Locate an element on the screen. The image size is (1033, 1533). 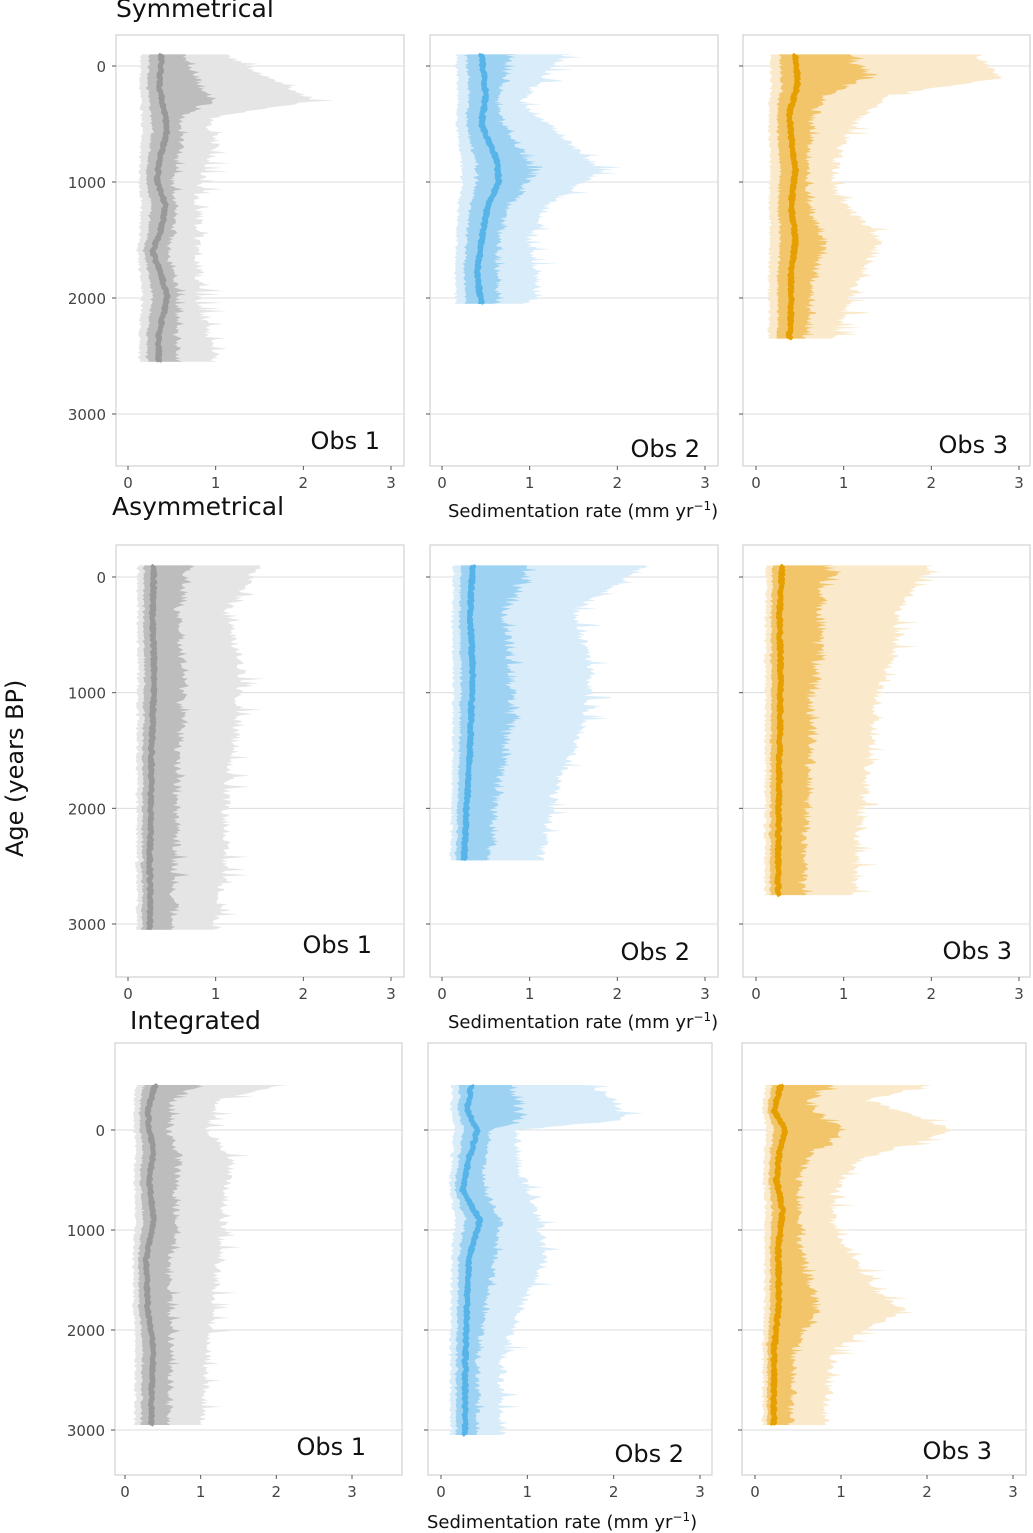
panel-8: 0 1 2 3 Obs 2 is located at coordinates (568, 1271).